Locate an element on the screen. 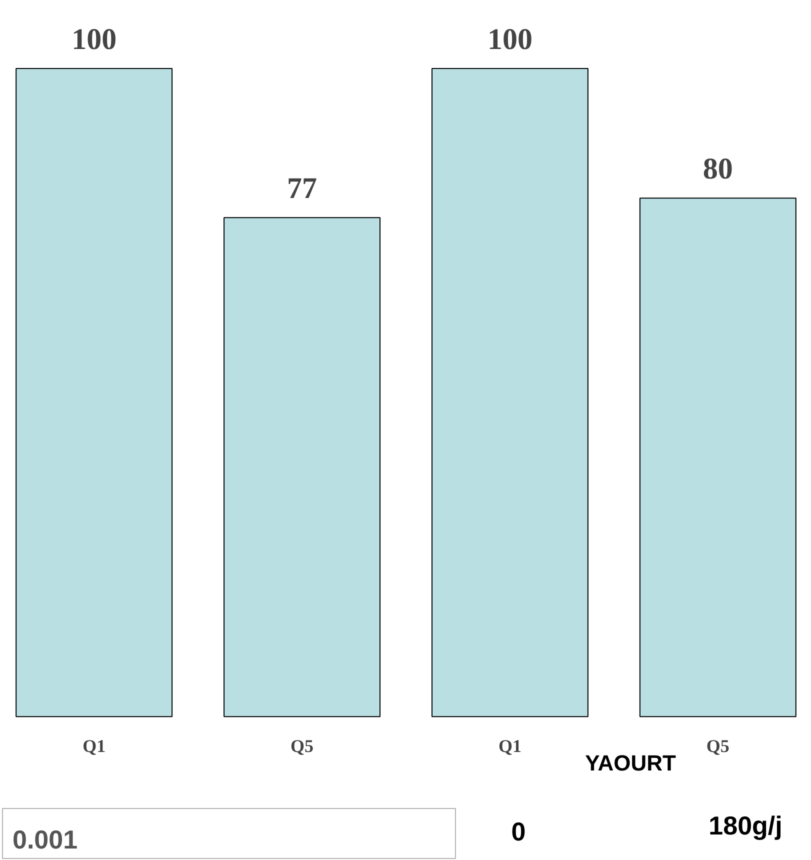  text: YAOURT is located at coordinates (630, 763).